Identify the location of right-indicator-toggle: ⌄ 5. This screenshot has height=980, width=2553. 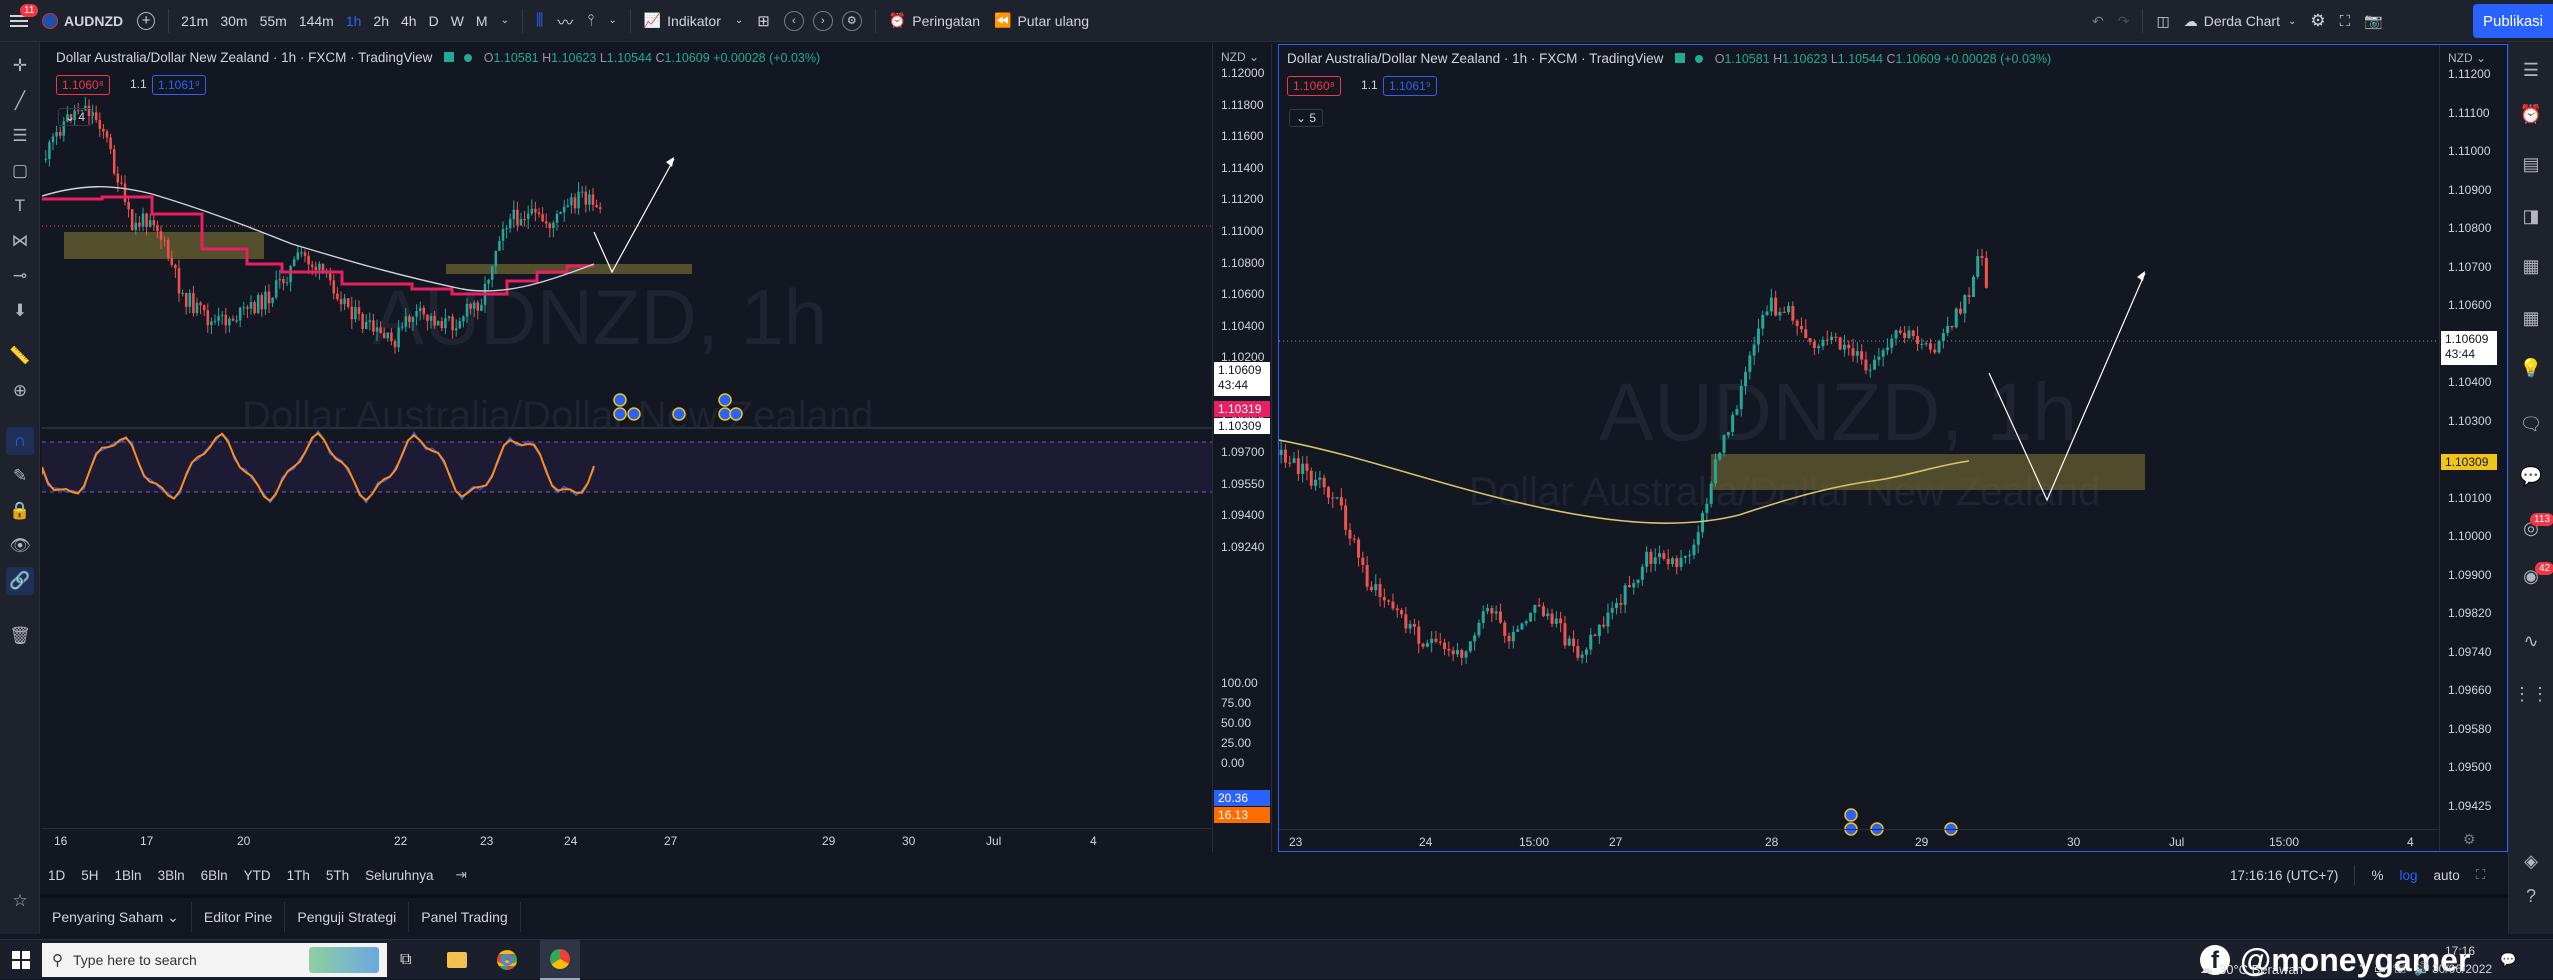
(1306, 118).